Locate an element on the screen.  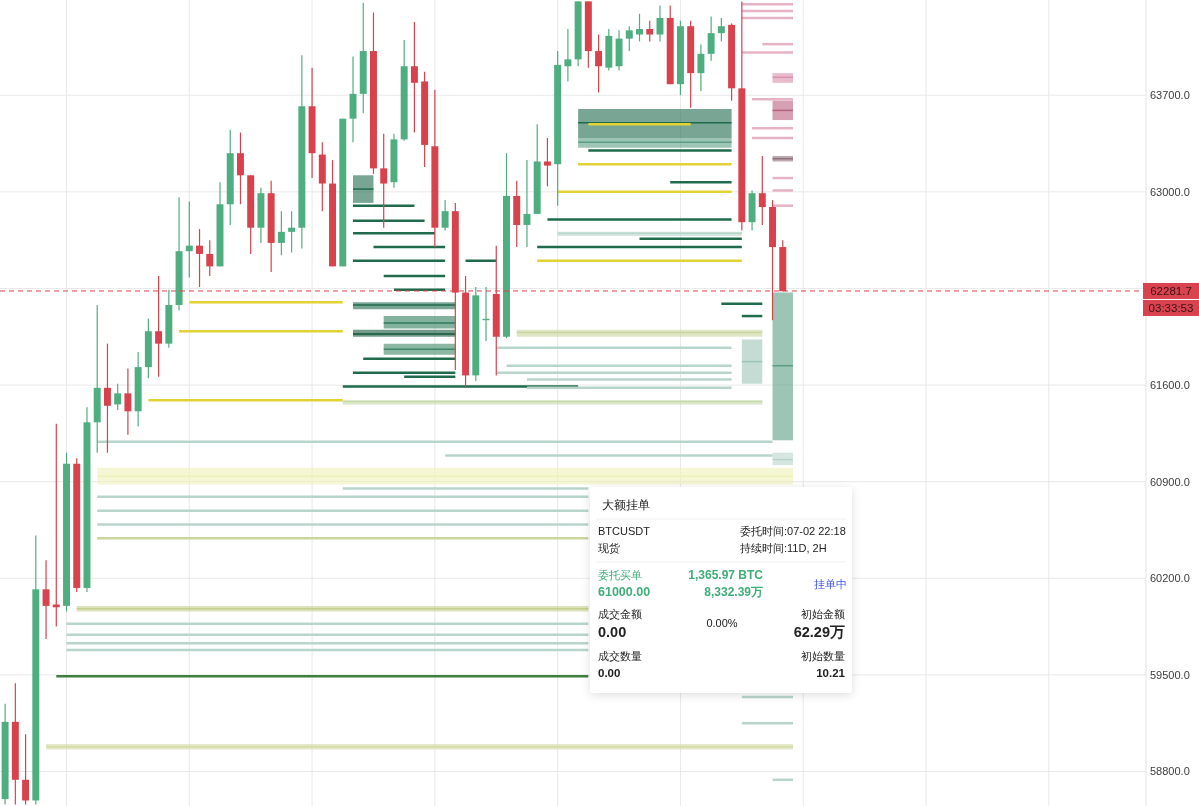
annotation: 持续时间:11D, 2H is located at coordinates (783, 548).